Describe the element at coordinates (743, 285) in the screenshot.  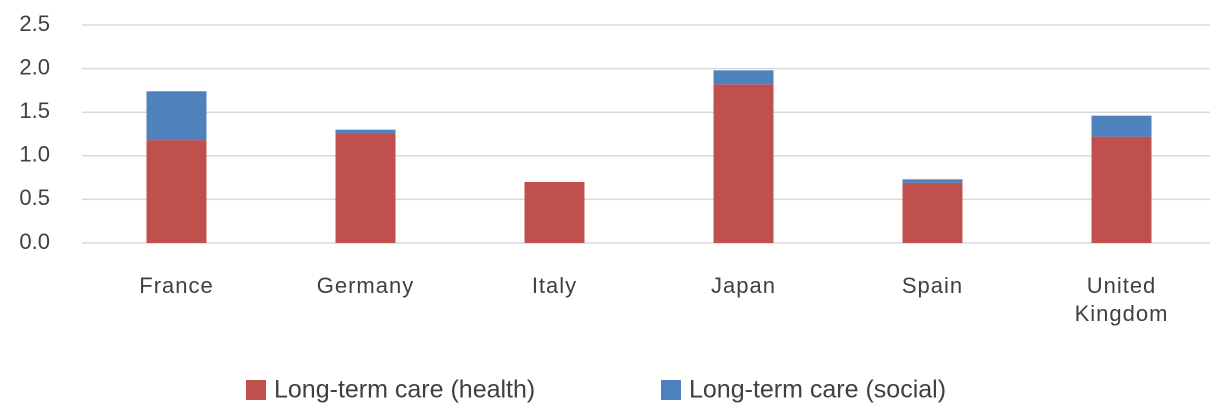
I see `x-tick-label: Japan` at that location.